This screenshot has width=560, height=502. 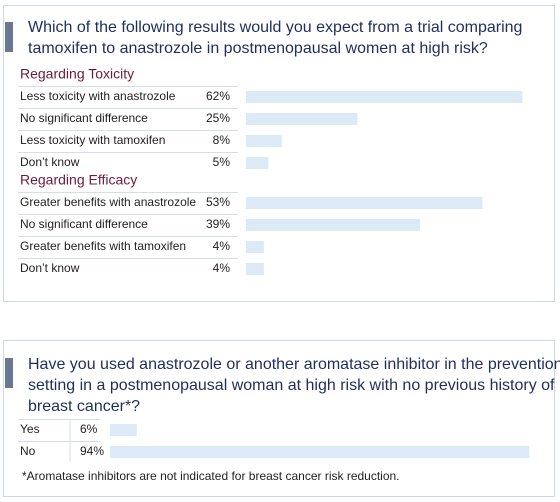 I want to click on value-label: 8%, so click(x=222, y=140).